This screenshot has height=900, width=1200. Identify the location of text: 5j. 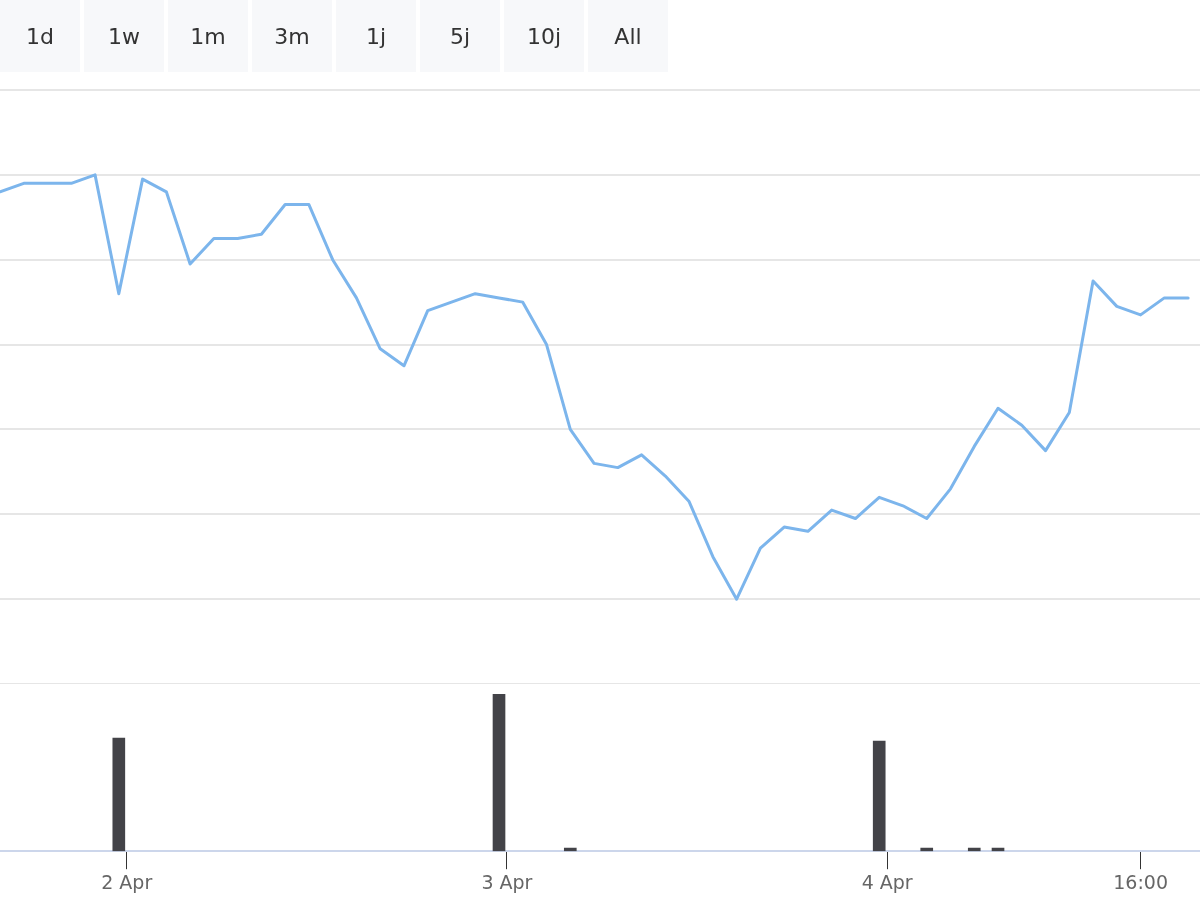
(460, 36).